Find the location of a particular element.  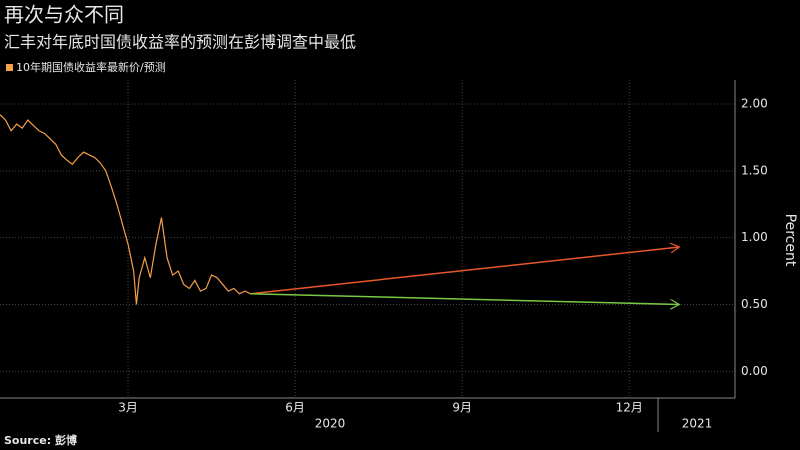

y-axis-label: Percent is located at coordinates (790, 240).